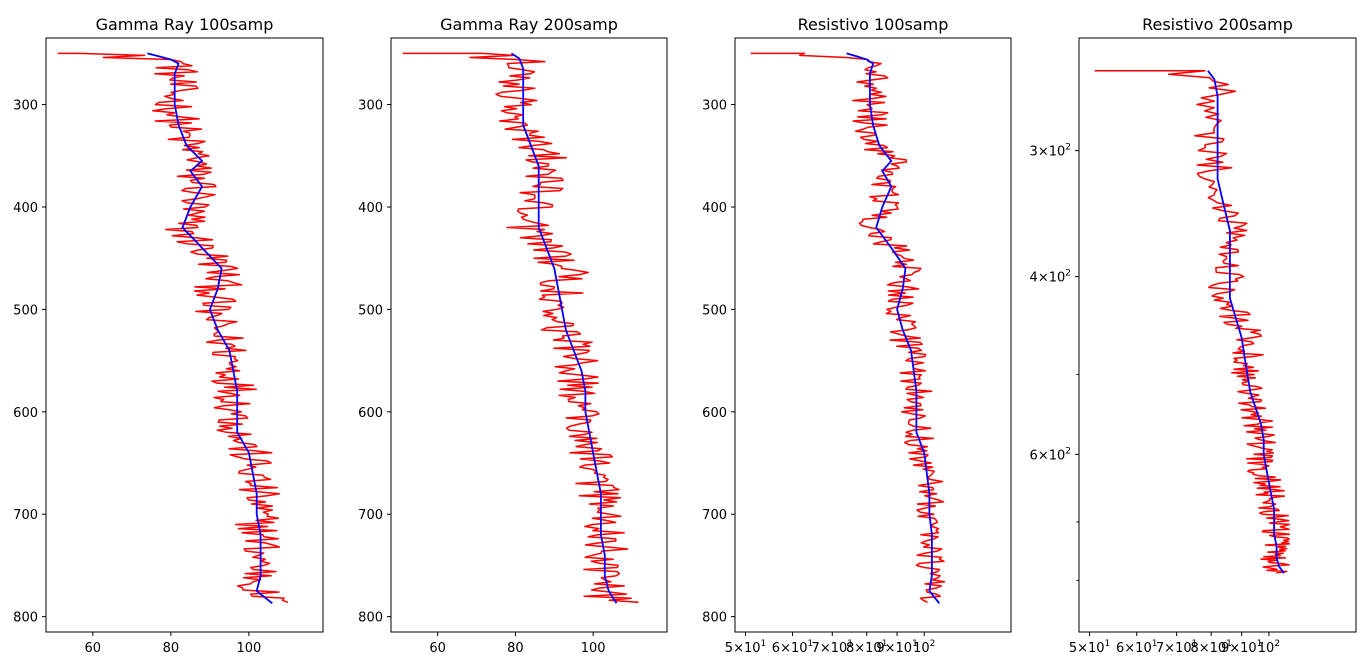 This screenshot has height=665, width=1366. I want to click on y-tick-base: 4×10, so click(1048, 278).